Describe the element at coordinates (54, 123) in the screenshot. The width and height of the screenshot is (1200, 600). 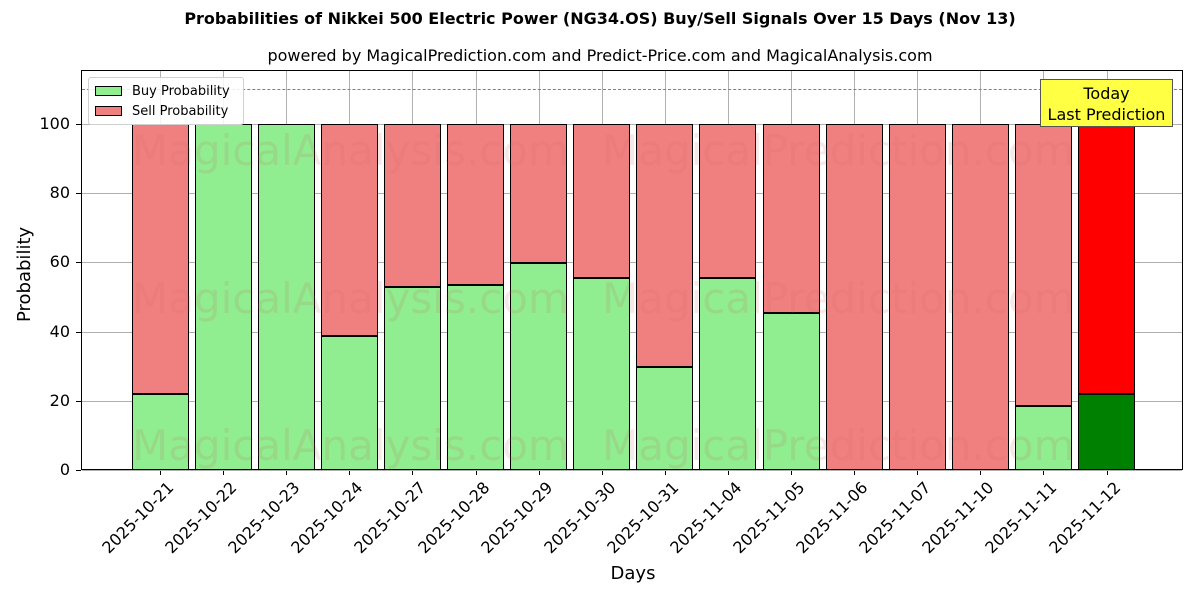
I see `y-tick-label: 100` at that location.